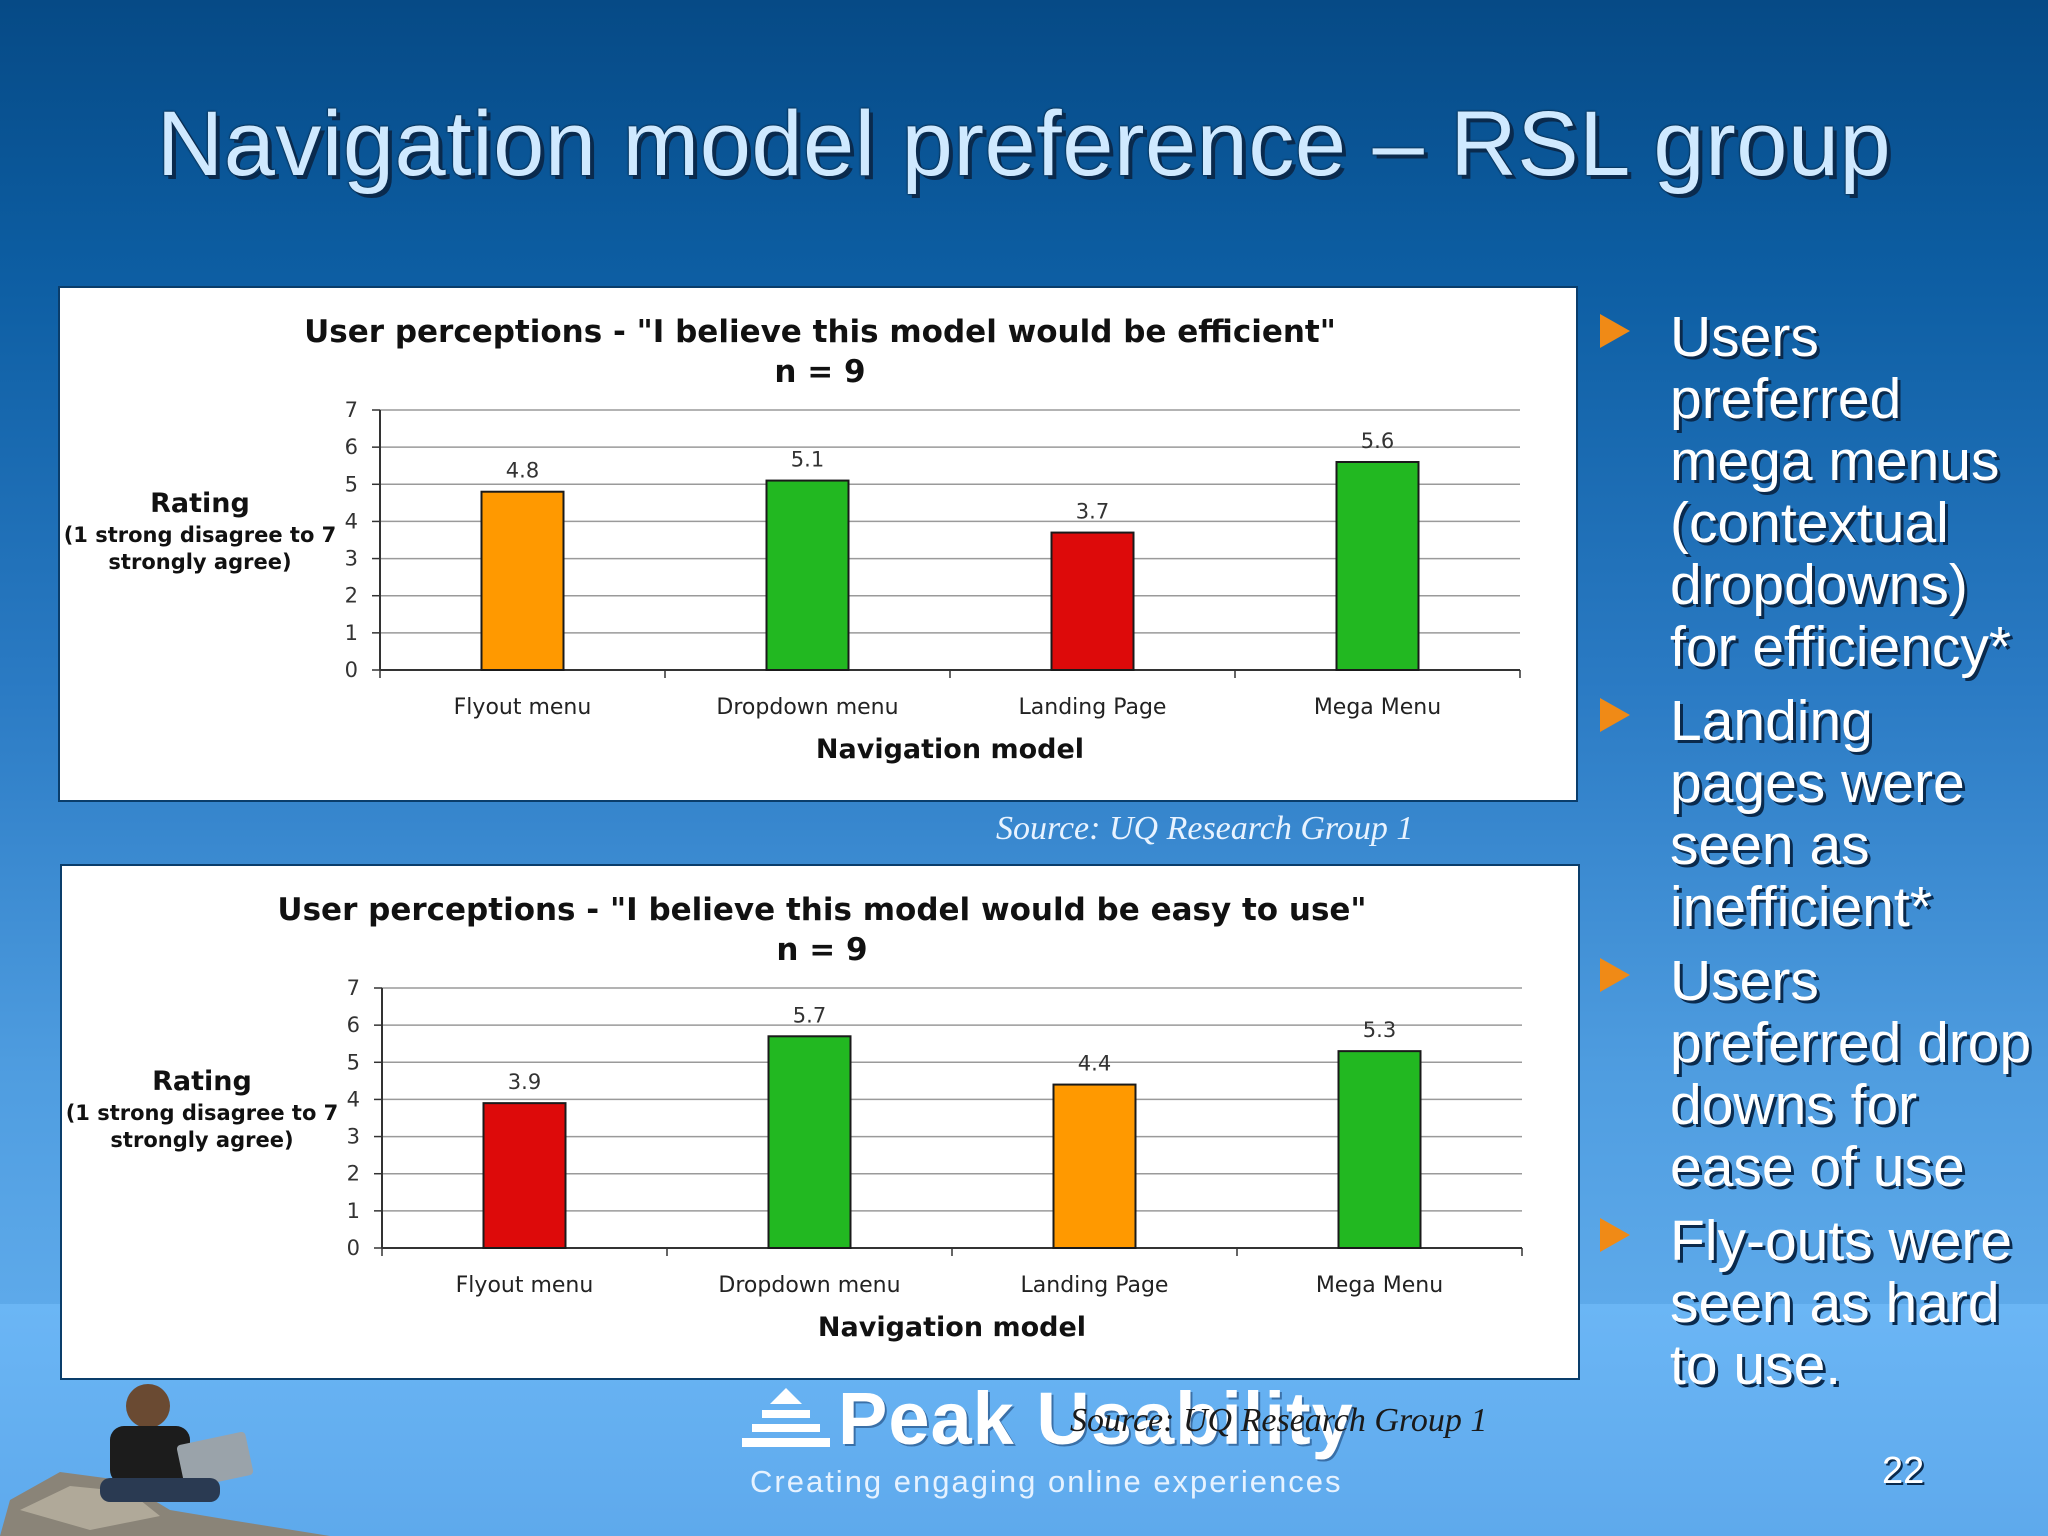  I want to click on bullet-text: Landing pages were seen as inefficient*, so click(1817, 814).